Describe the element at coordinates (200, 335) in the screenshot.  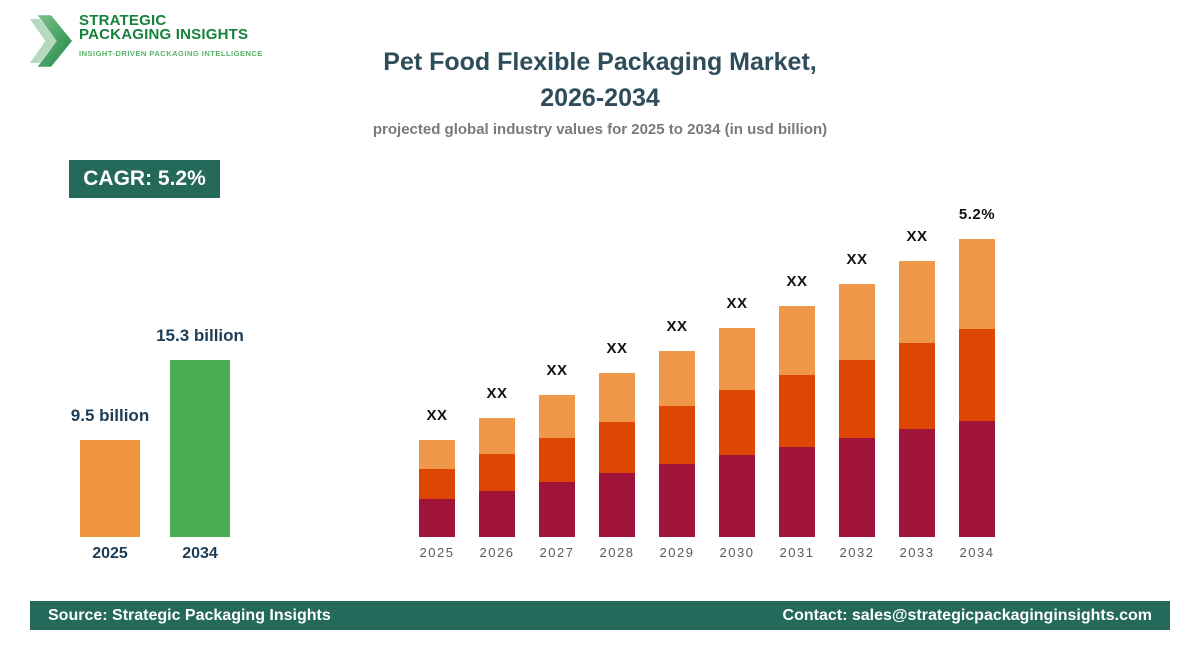
I see `summary-value-label: 15.3 billion` at that location.